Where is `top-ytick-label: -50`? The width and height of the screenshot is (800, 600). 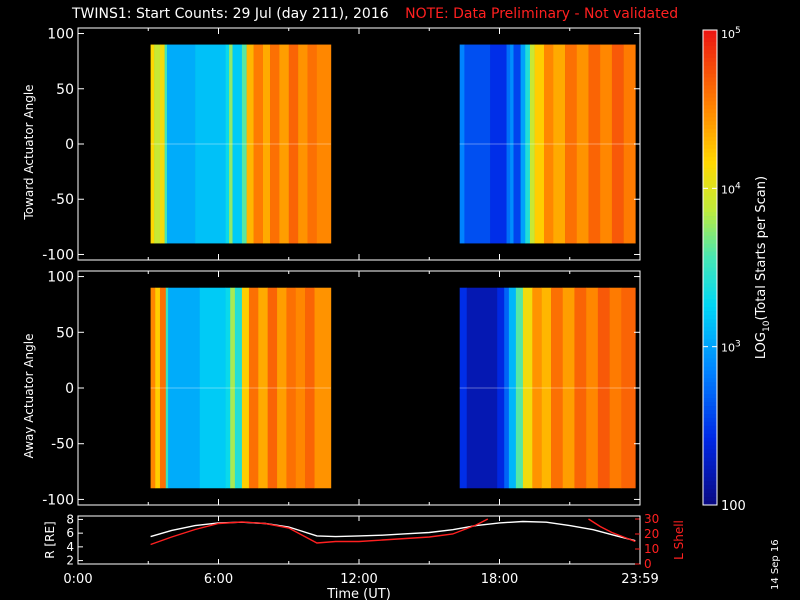
top-ytick-label: -50 is located at coordinates (62, 200).